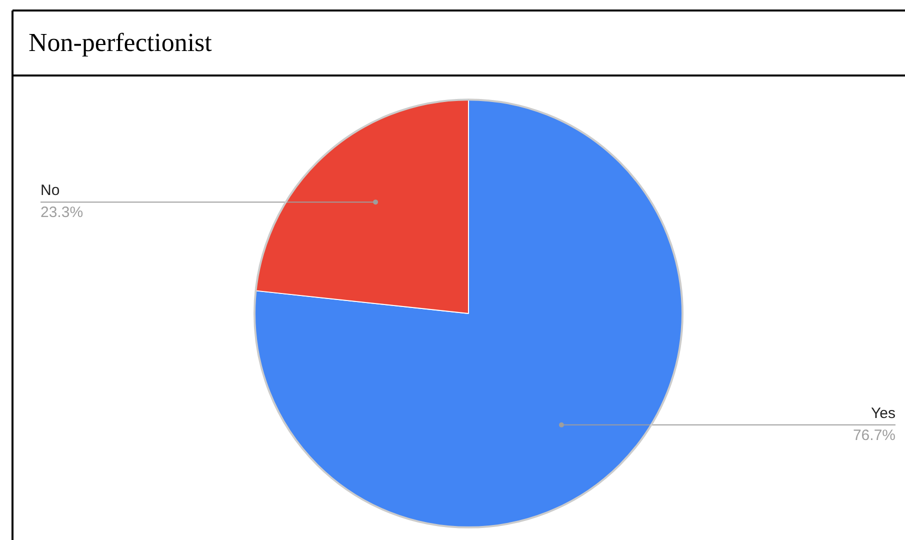 This screenshot has height=540, width=905. Describe the element at coordinates (874, 435) in the screenshot. I see `data-label: 76.7%` at that location.